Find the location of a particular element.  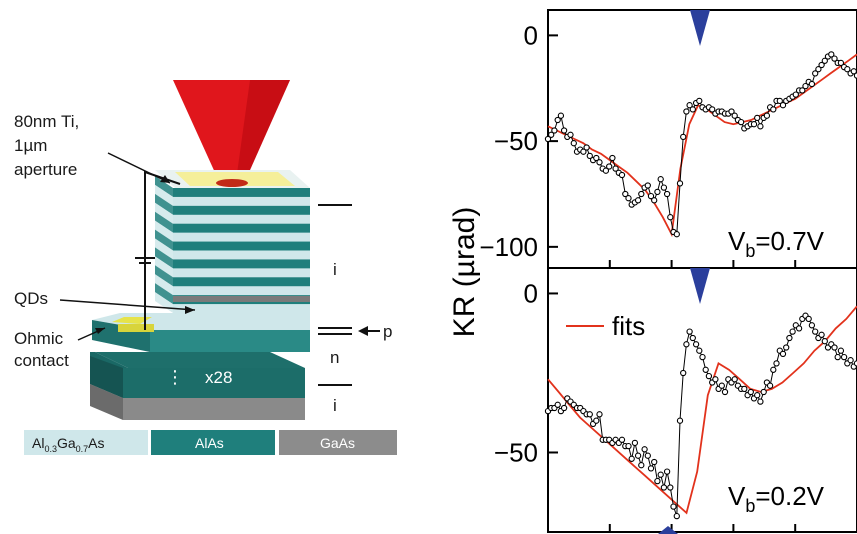

gaas-front is located at coordinates (214, 409).